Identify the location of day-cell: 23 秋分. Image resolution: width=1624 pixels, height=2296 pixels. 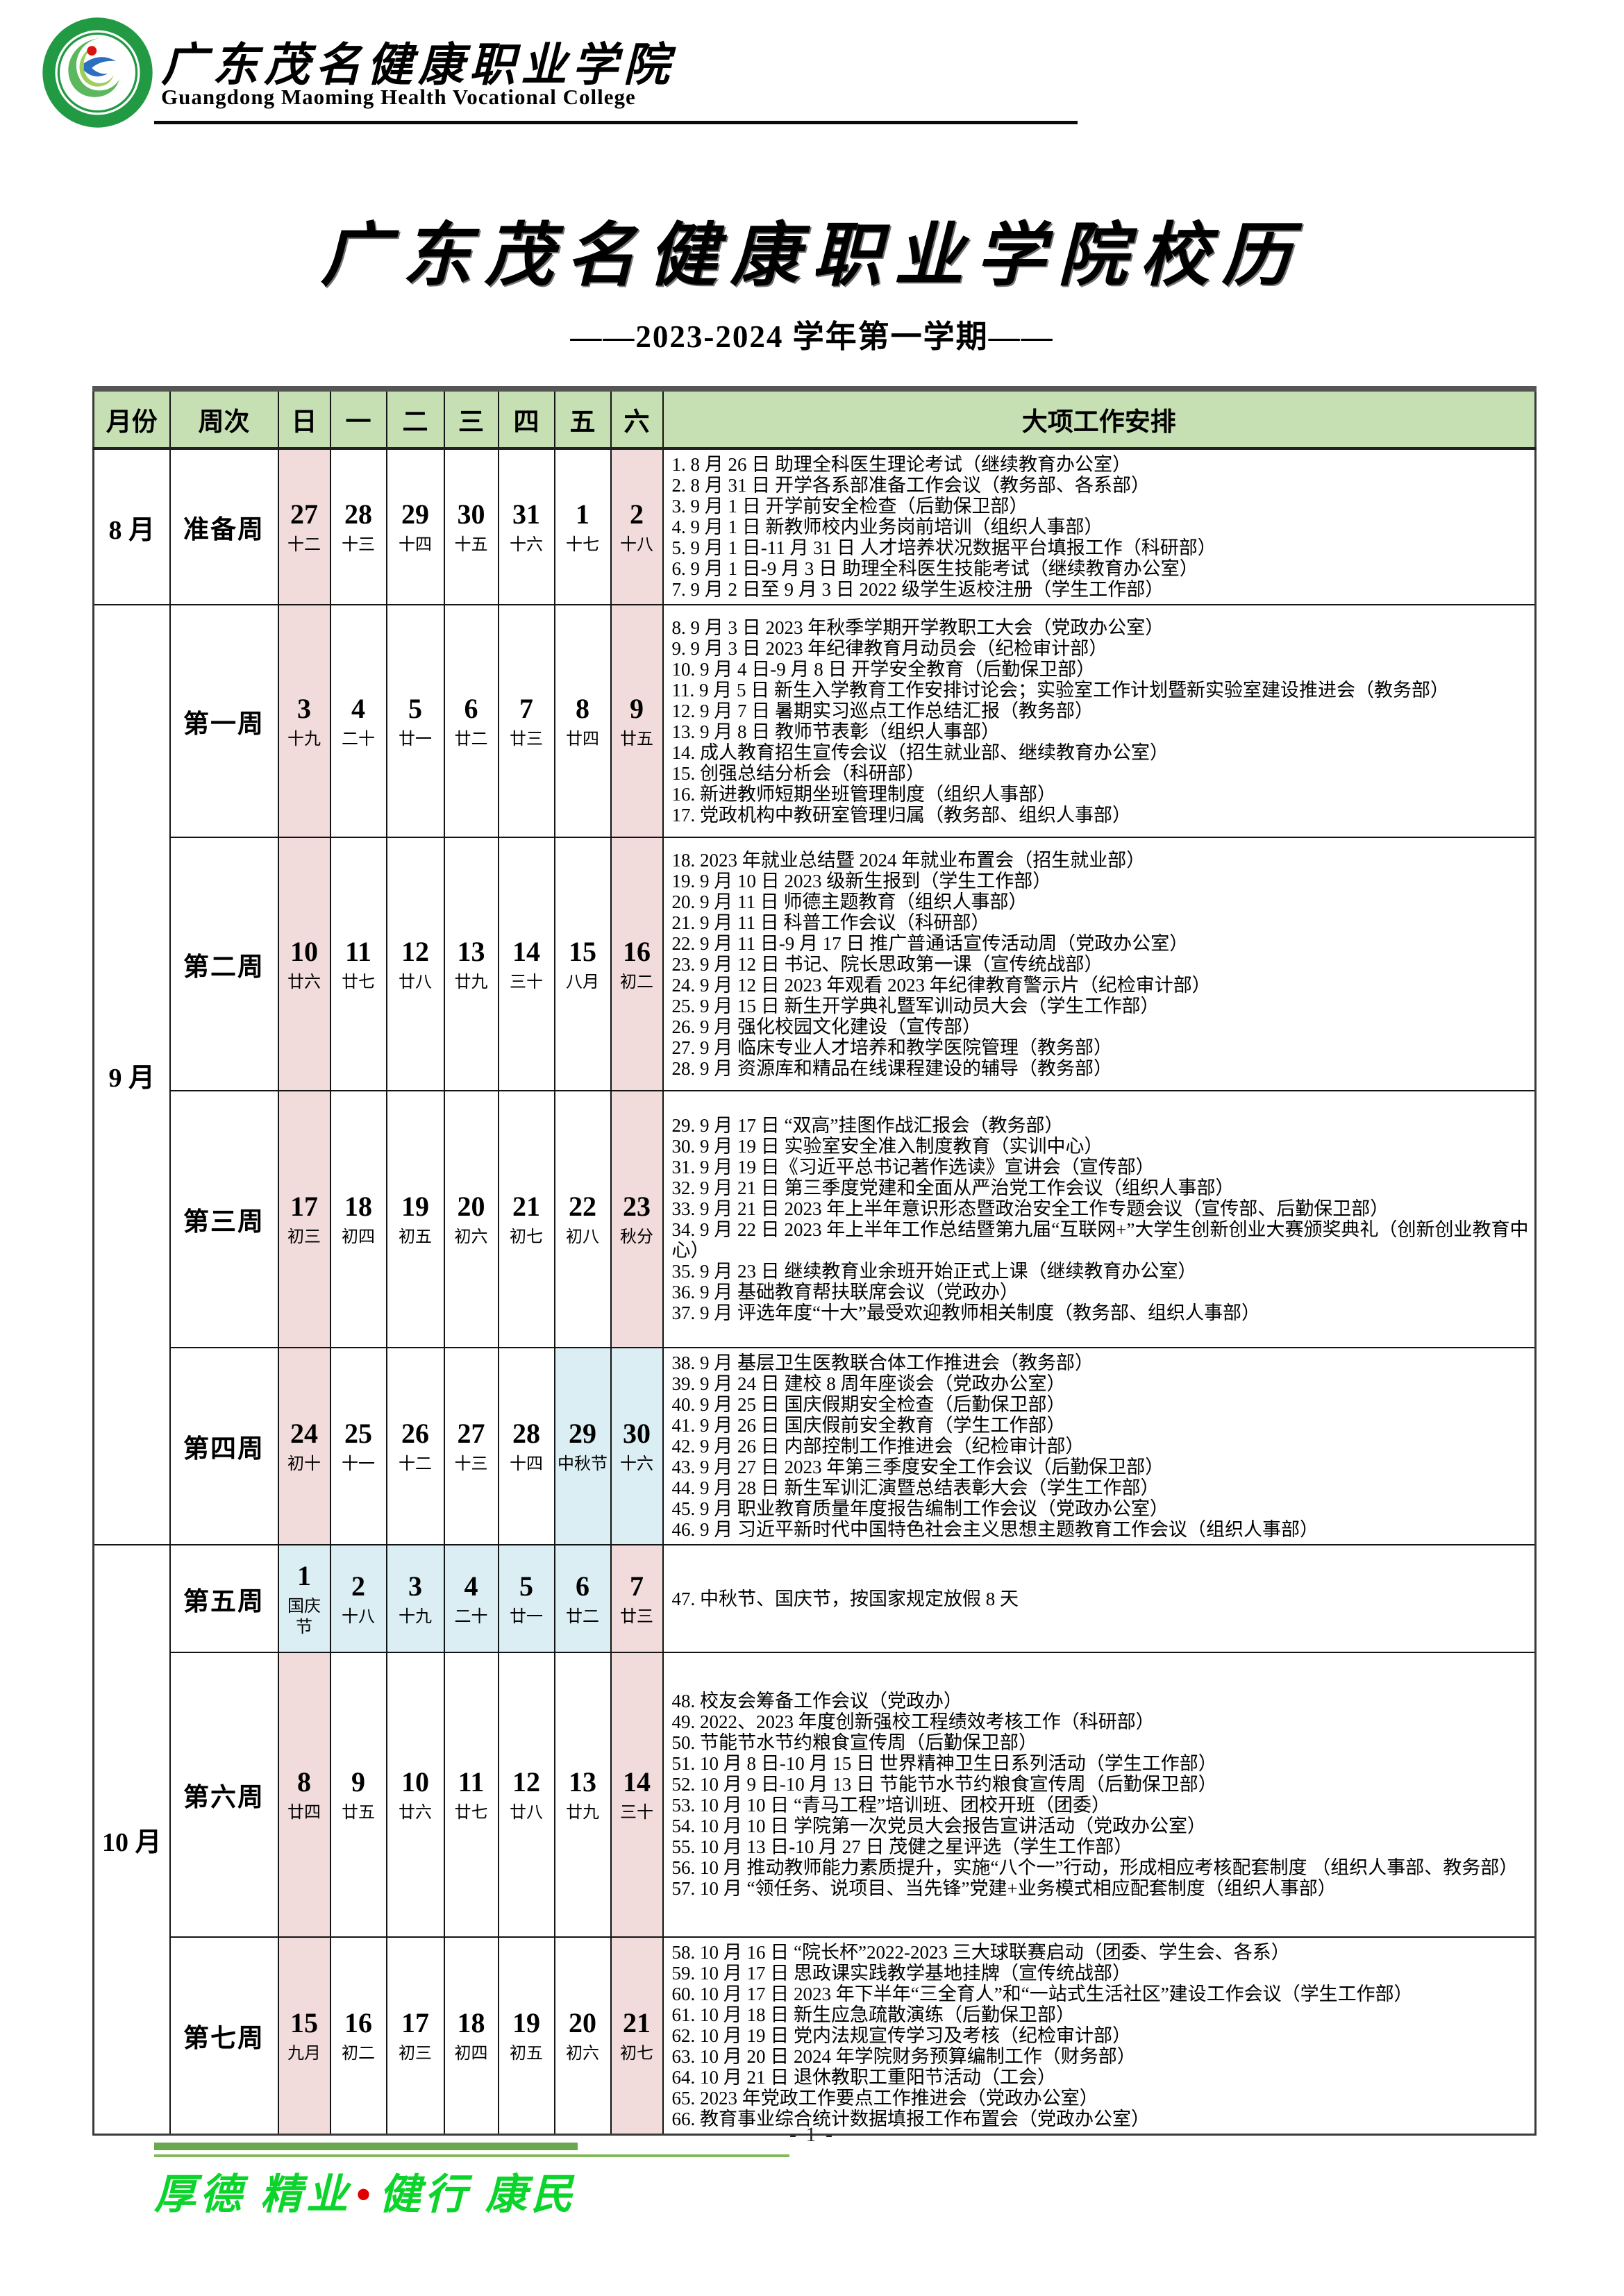
(637, 1219).